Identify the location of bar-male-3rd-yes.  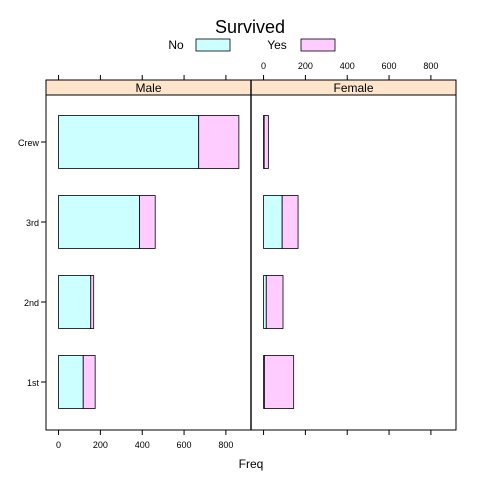
(147, 222).